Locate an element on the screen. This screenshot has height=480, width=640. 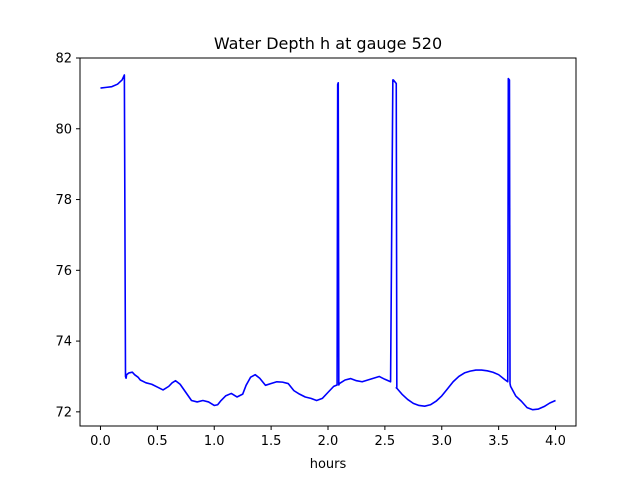
y-tick-label: 82 is located at coordinates (63, 59).